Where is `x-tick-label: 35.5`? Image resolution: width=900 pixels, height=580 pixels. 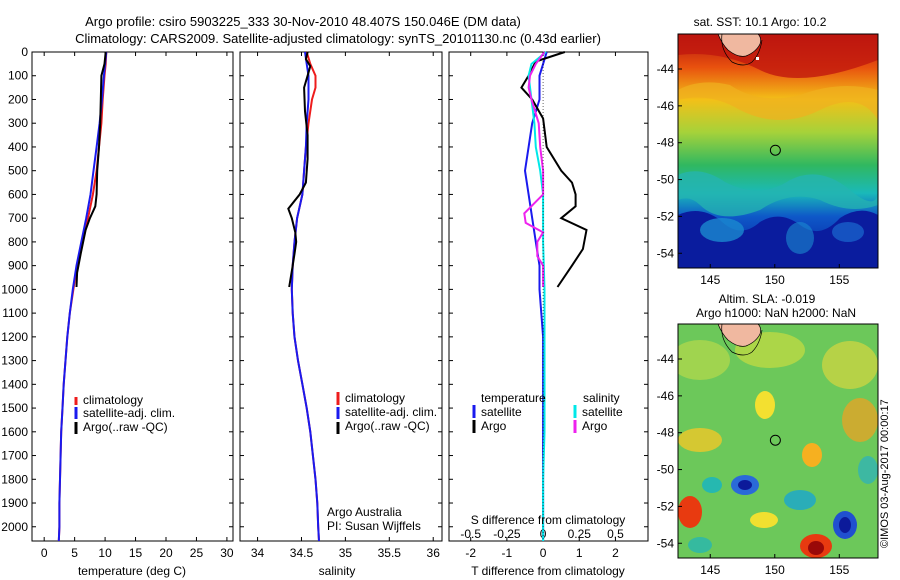 x-tick-label: 35.5 is located at coordinates (390, 553).